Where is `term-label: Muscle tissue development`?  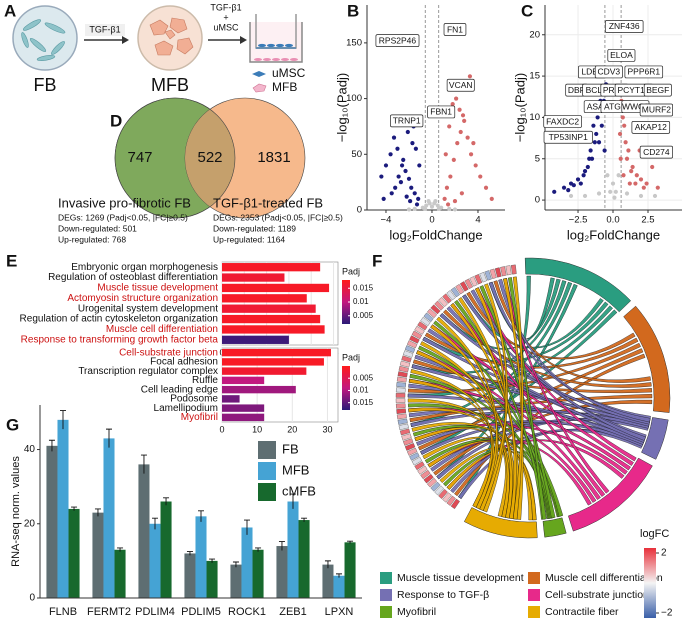 term-label: Muscle tissue development is located at coordinates (157, 288).